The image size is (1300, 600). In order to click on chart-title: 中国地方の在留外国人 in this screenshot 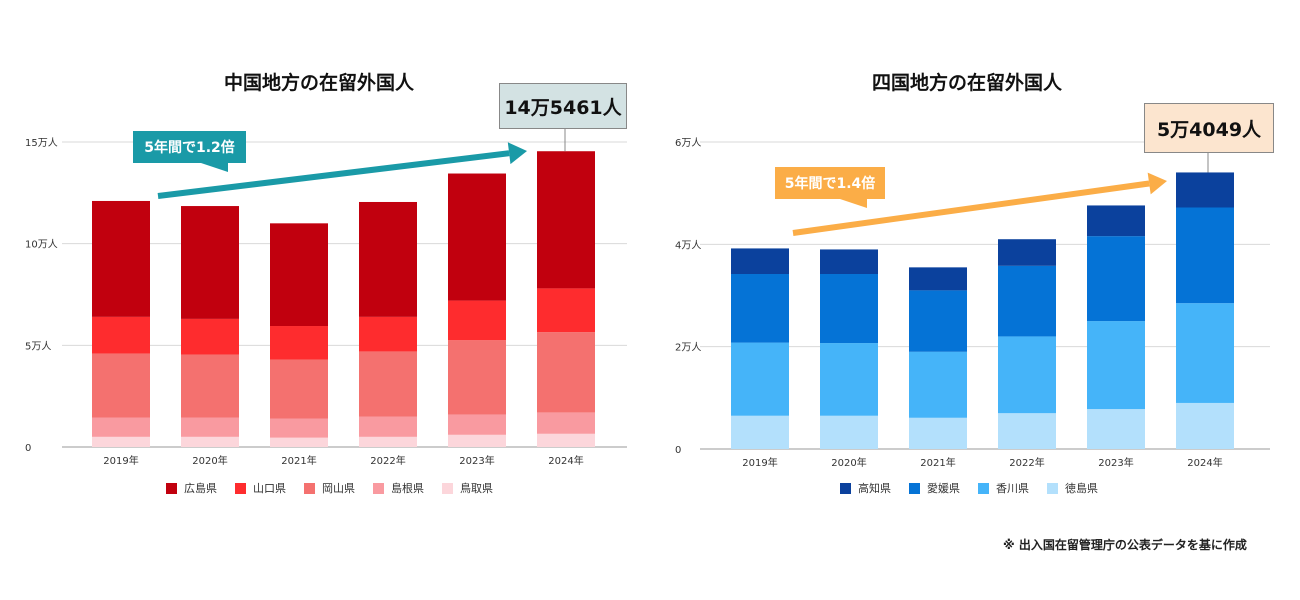, I will do `click(318, 83)`.